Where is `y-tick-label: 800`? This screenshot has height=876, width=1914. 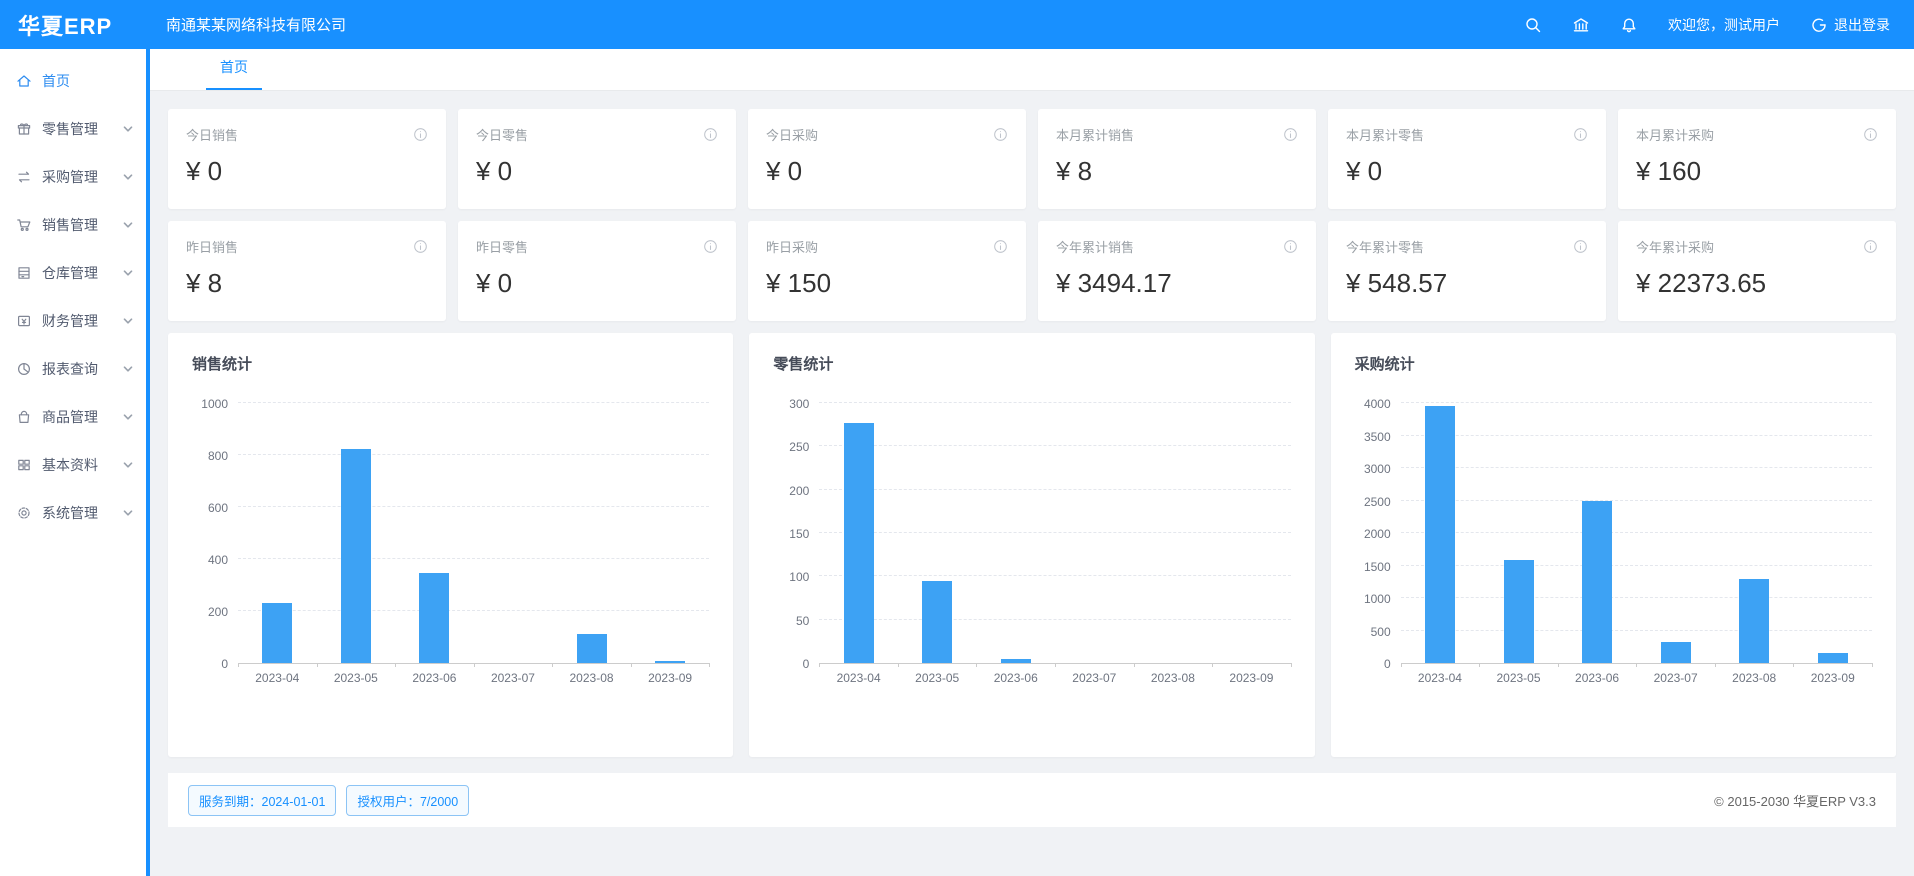 y-tick-label: 800 is located at coordinates (217, 456).